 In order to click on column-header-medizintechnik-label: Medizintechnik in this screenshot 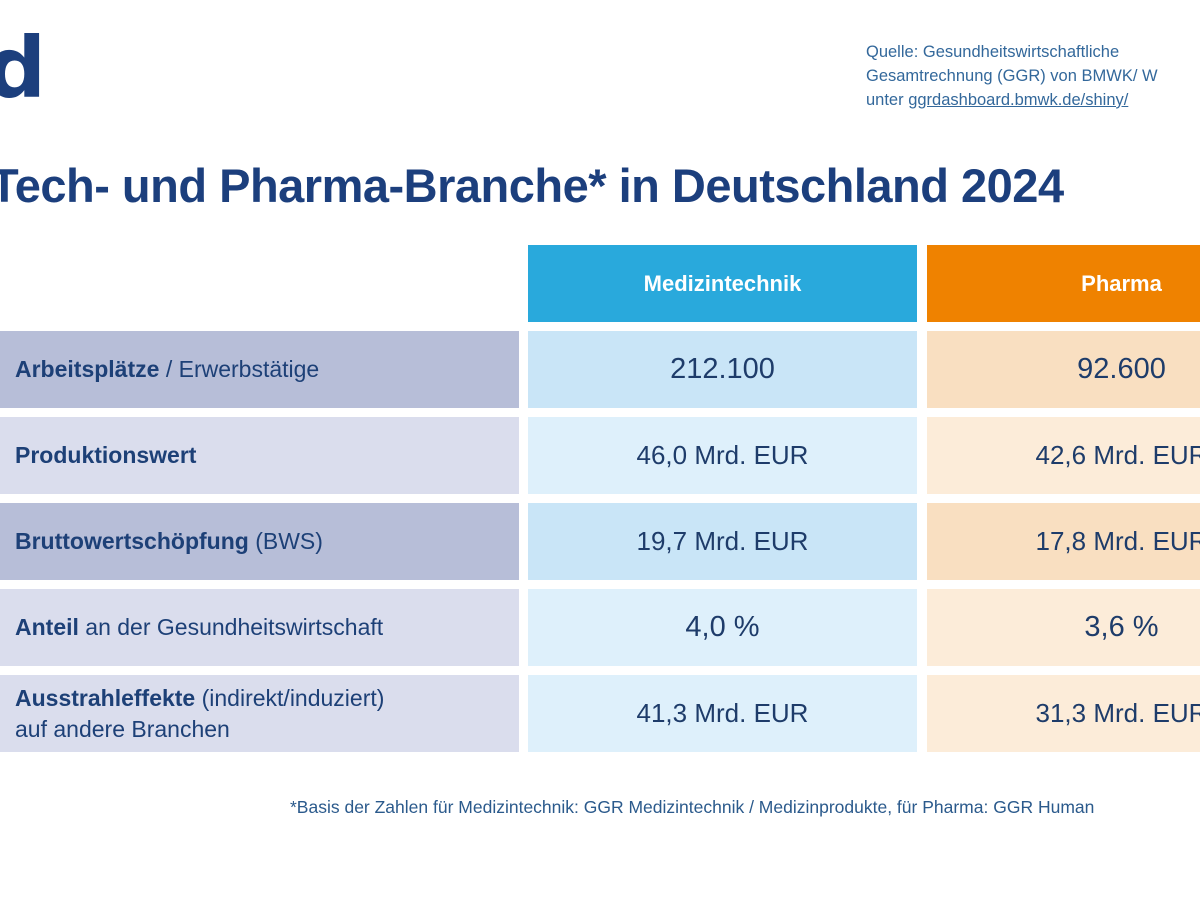, I will do `click(722, 283)`.